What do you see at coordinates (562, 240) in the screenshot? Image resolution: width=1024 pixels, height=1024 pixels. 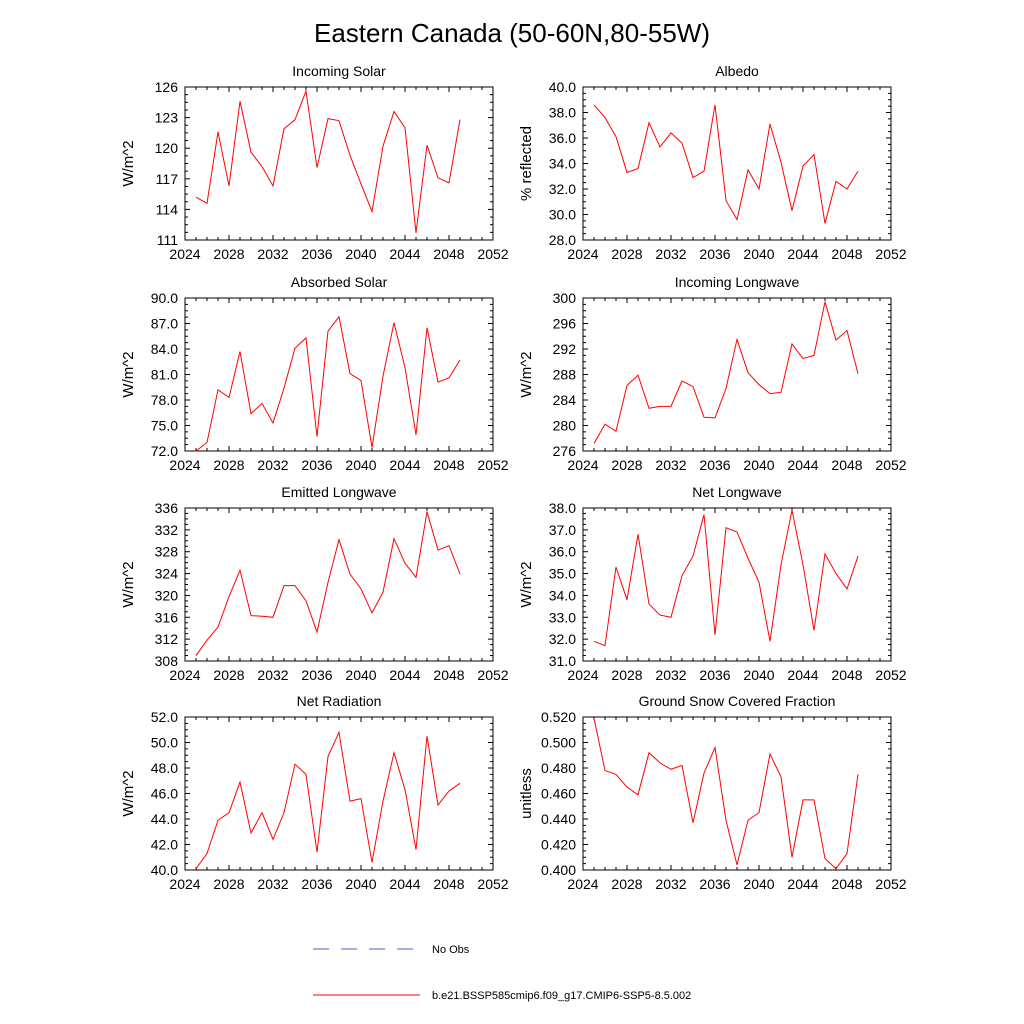 I see `y-tick-label: 28.0` at bounding box center [562, 240].